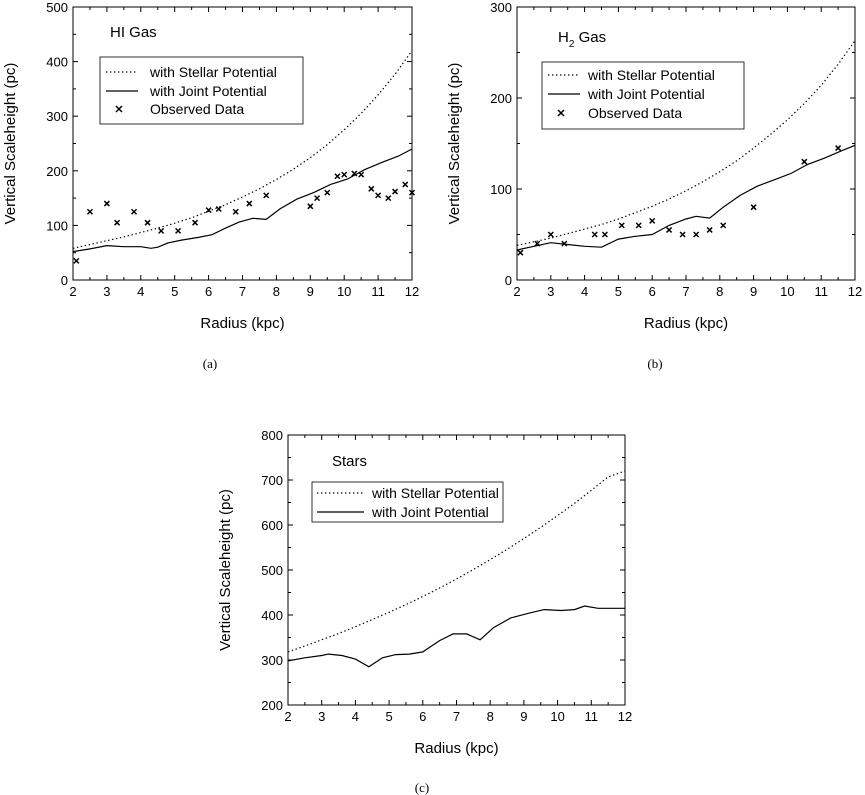  What do you see at coordinates (272, 435) in the screenshot?
I see `y-tick-label: 800` at bounding box center [272, 435].